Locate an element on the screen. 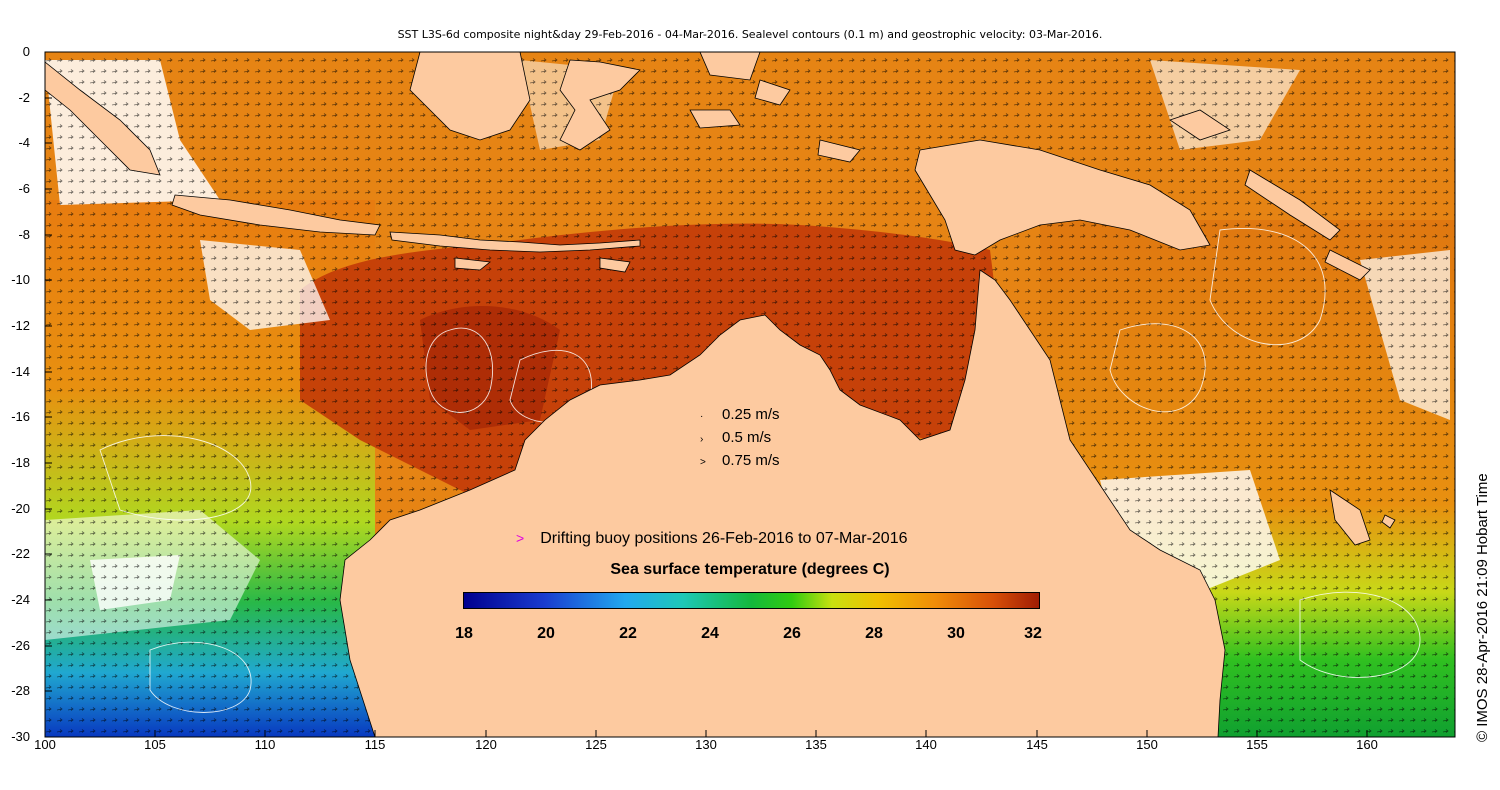  colorbar is located at coordinates (751, 600).